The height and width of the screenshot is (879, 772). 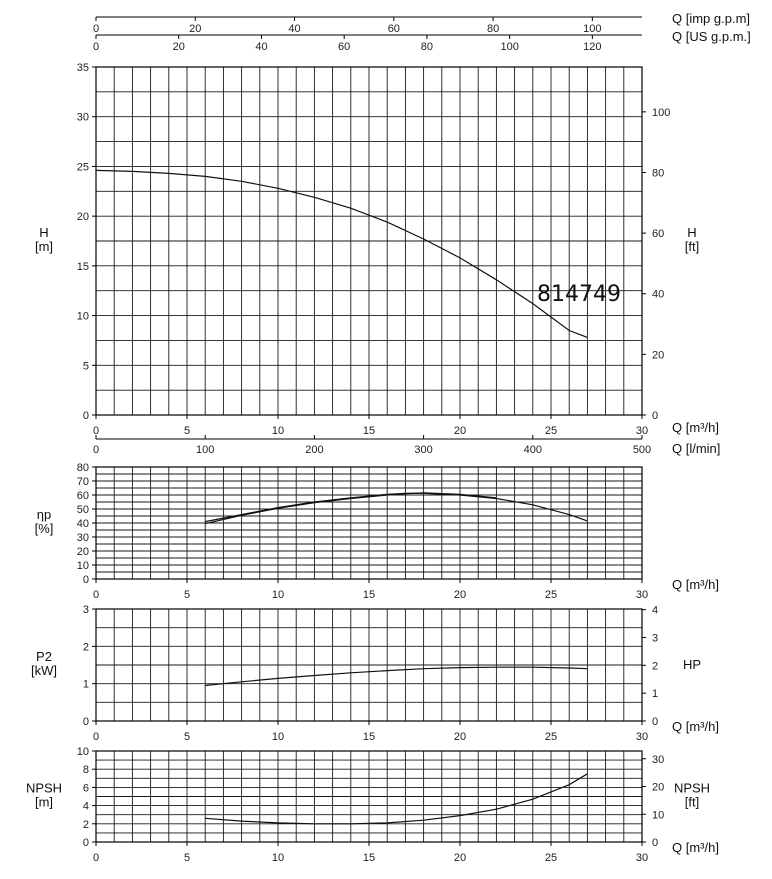 I want to click on y-tick-label: 3, so click(x=86, y=610).